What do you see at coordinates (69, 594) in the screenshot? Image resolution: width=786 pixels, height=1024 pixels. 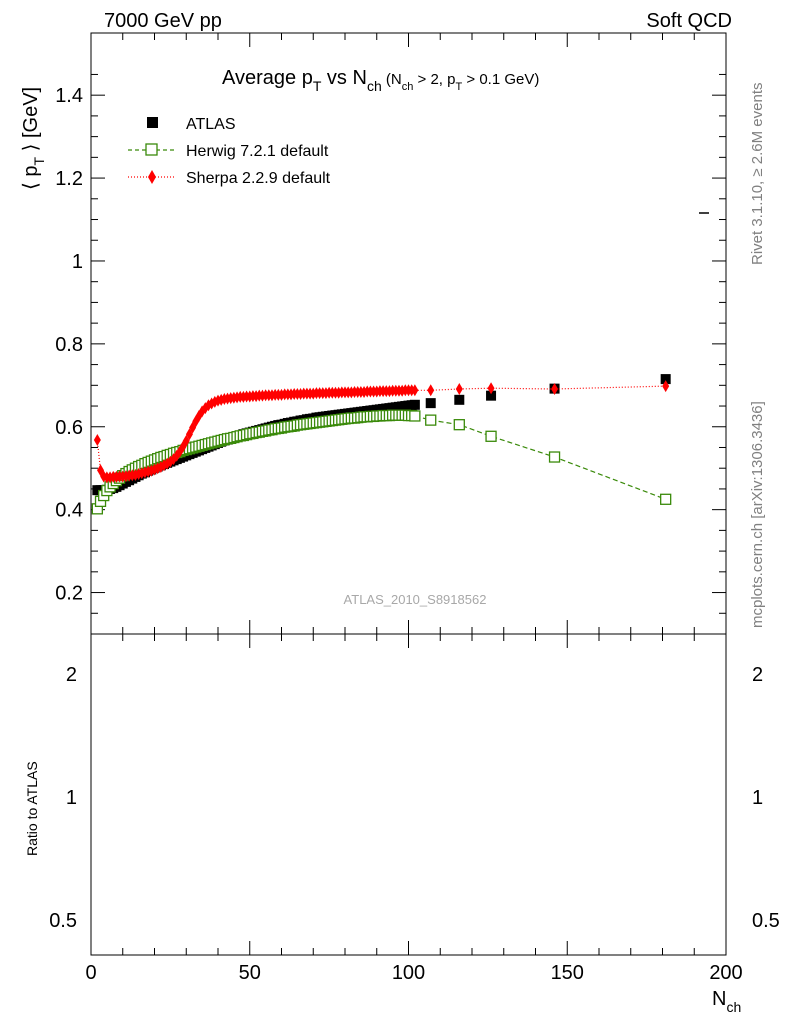 I see `y-tick-label: 0.2` at bounding box center [69, 594].